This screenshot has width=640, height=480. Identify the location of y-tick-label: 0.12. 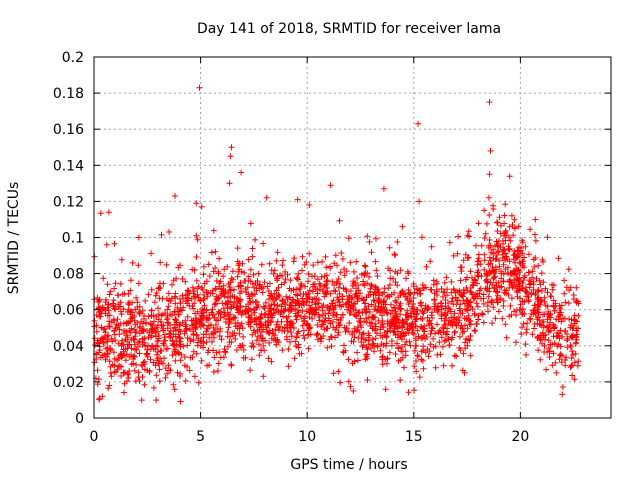
(68, 202).